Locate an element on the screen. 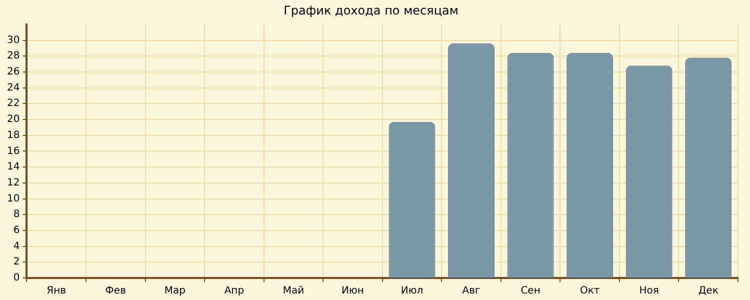 The width and height of the screenshot is (750, 300). x-tick-label: Янв is located at coordinates (56, 291).